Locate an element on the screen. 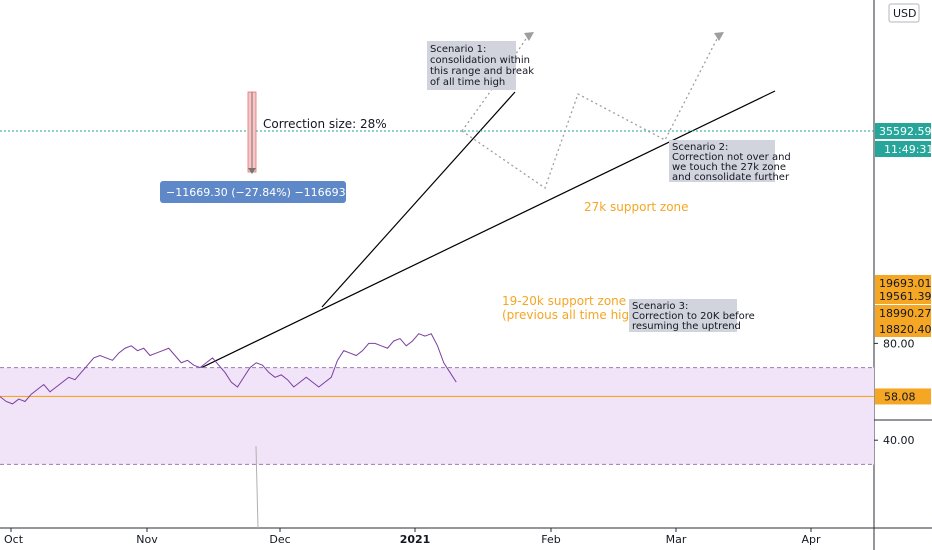  time-tick-label: Oct is located at coordinates (14, 539).